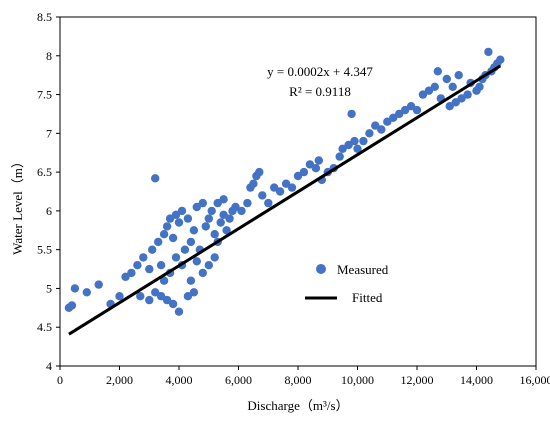 The image size is (550, 423). Describe the element at coordinates (49, 56) in the screenshot. I see `y-tick-label: 8` at that location.